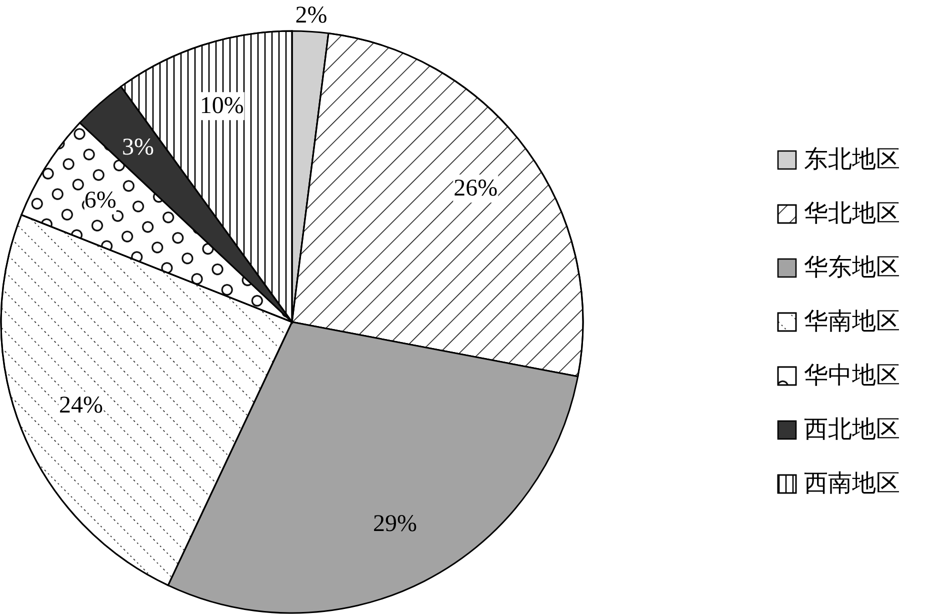 The height and width of the screenshot is (614, 934). What do you see at coordinates (80, 405) in the screenshot?
I see `data-label: 24%` at bounding box center [80, 405].